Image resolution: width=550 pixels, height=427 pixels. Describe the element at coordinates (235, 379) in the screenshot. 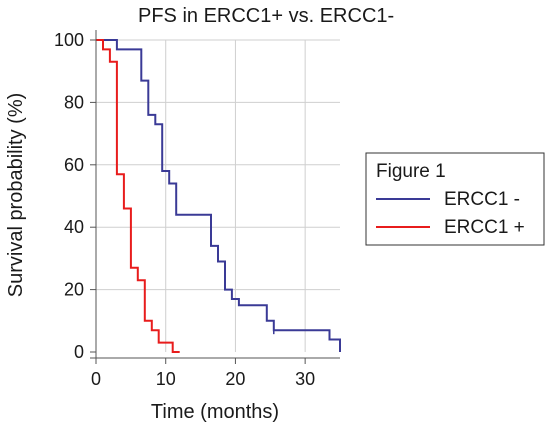

I see `x-tick-label: 20` at that location.